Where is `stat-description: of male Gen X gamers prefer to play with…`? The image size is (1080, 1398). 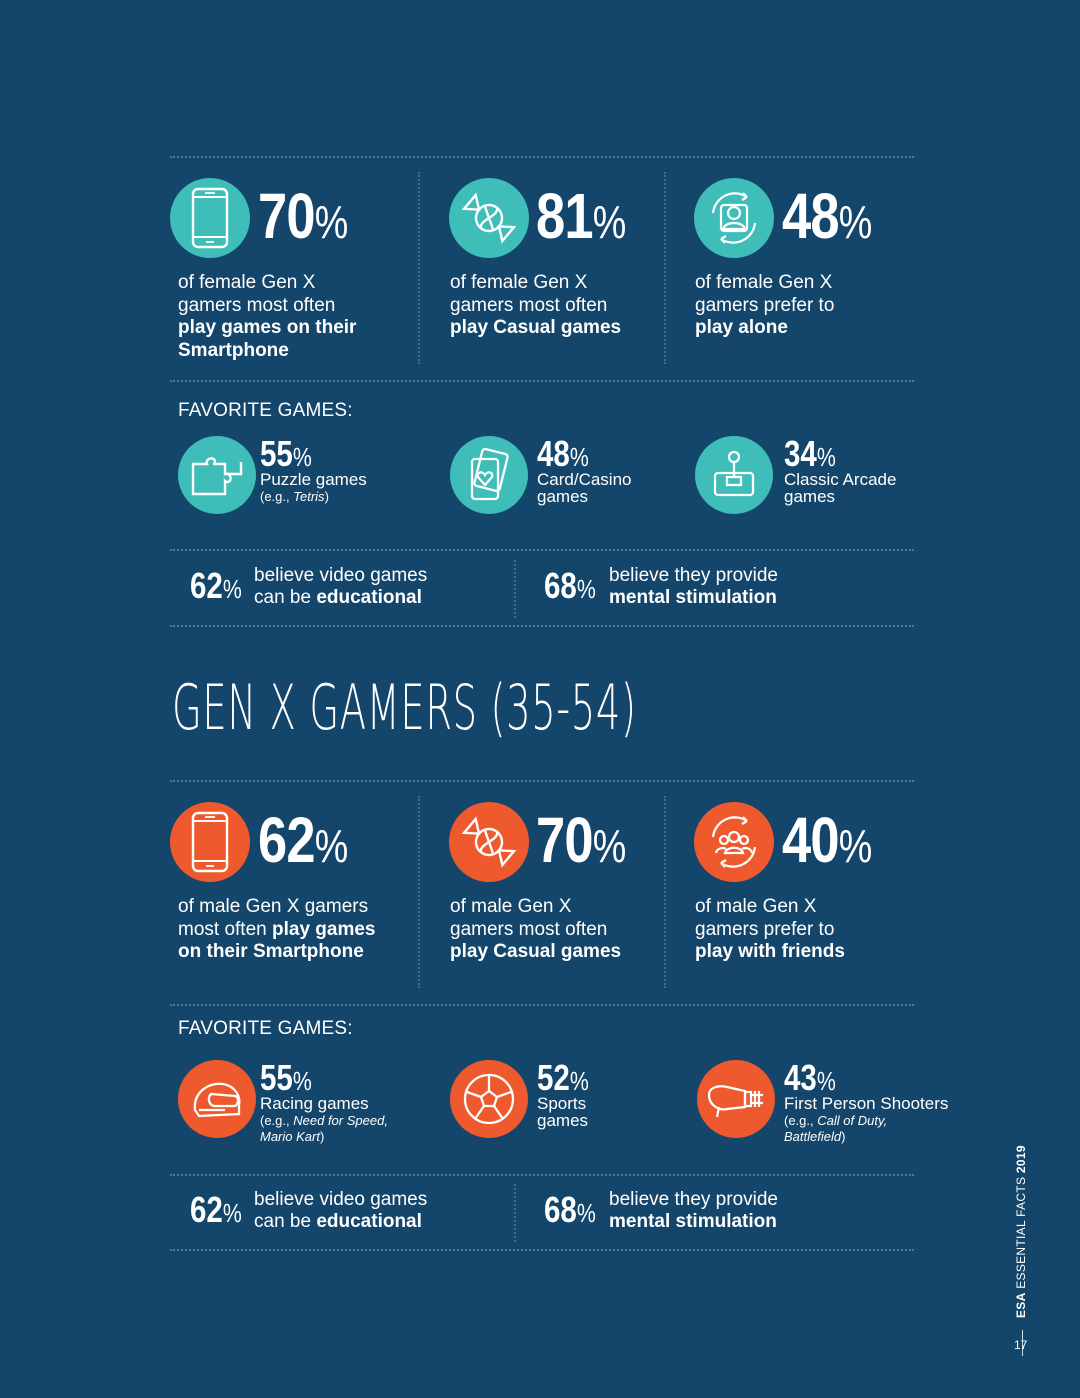
stat-description: of male Gen X gamers prefer to play with… is located at coordinates (770, 929).